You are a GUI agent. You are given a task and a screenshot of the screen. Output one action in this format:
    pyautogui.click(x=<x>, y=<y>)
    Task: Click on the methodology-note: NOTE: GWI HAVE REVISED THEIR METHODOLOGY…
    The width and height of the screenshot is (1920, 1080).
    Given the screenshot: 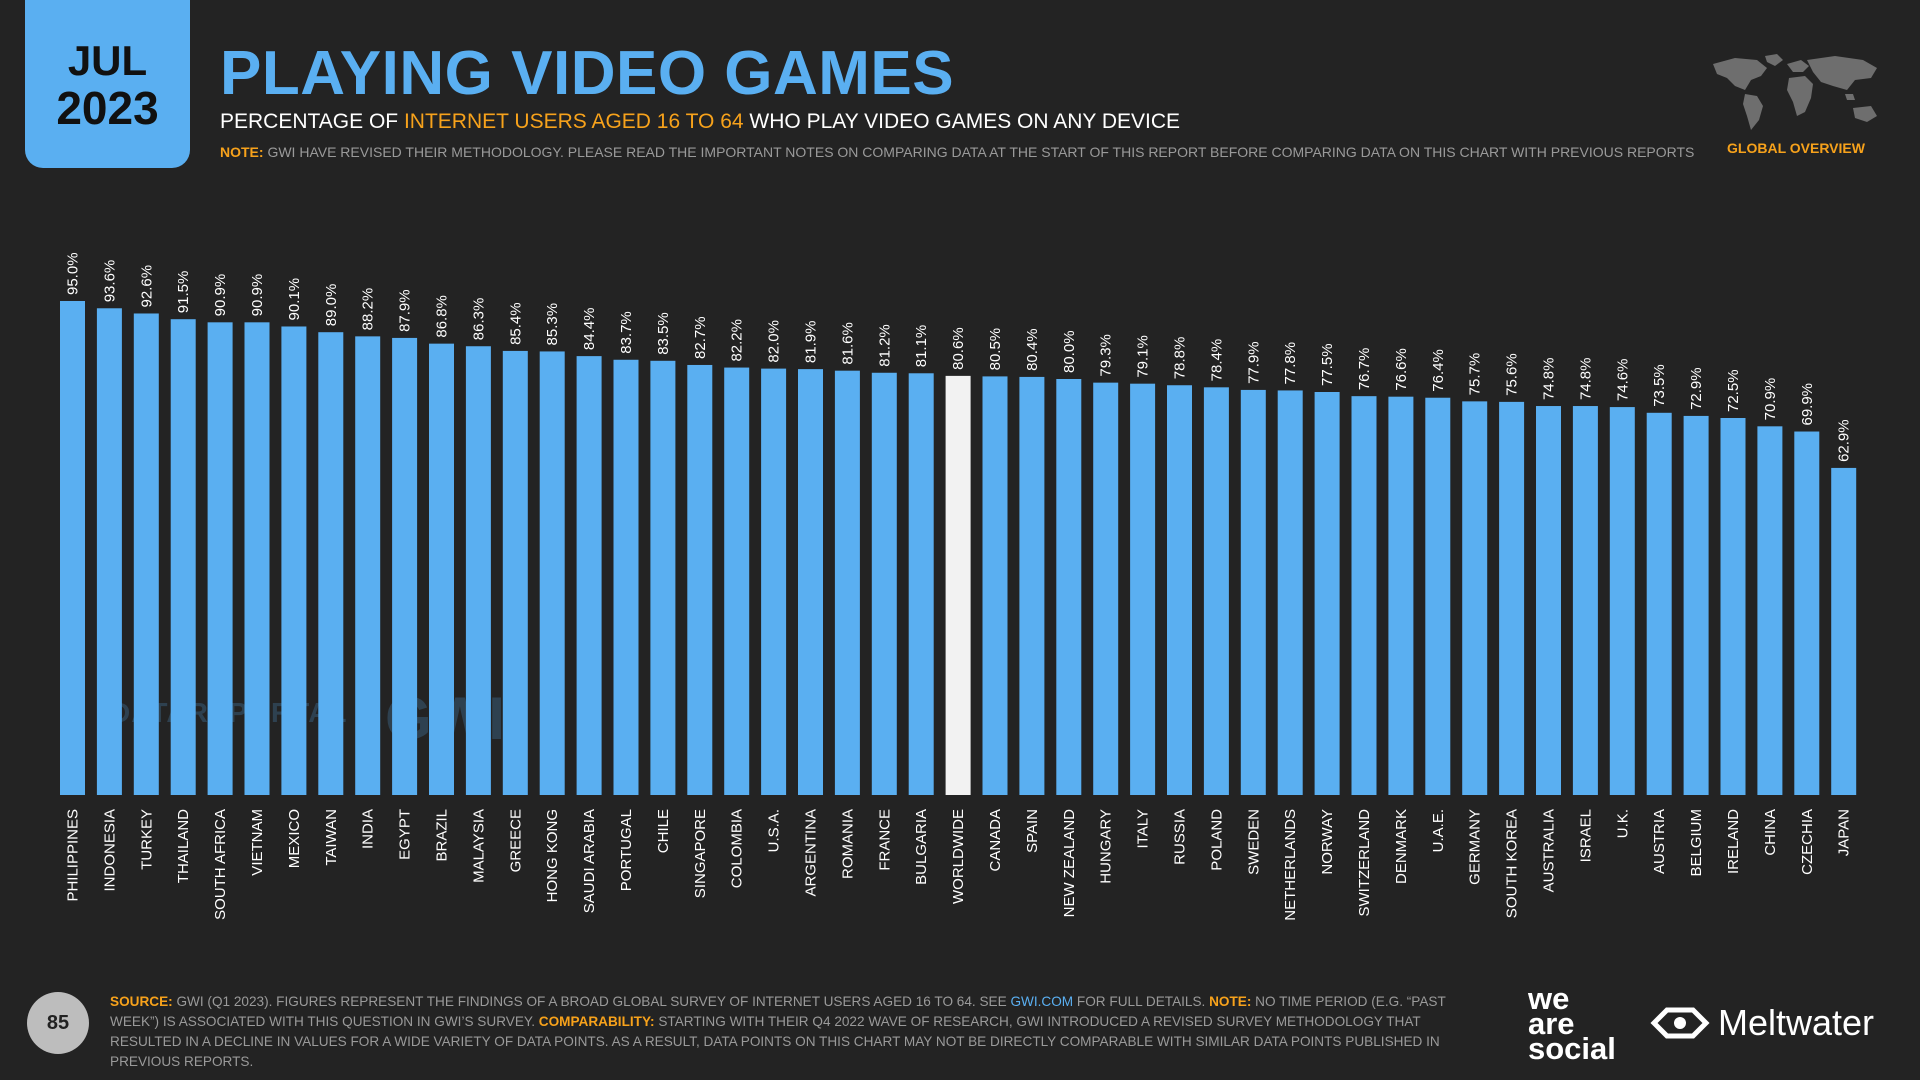 What is the action you would take?
    pyautogui.click(x=957, y=152)
    